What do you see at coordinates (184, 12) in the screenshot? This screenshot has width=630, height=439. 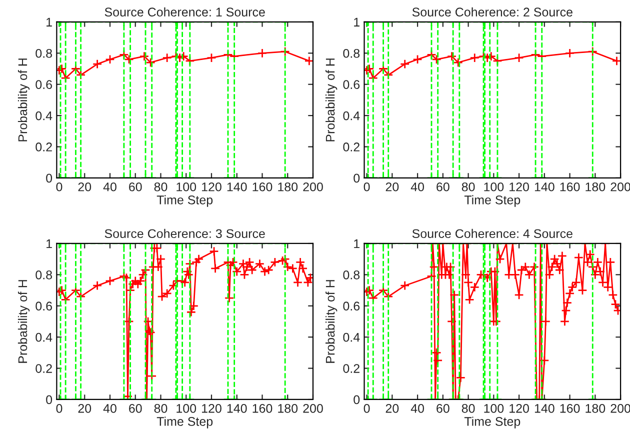 I see `chart-title: Source Coherence: 1 Source` at bounding box center [184, 12].